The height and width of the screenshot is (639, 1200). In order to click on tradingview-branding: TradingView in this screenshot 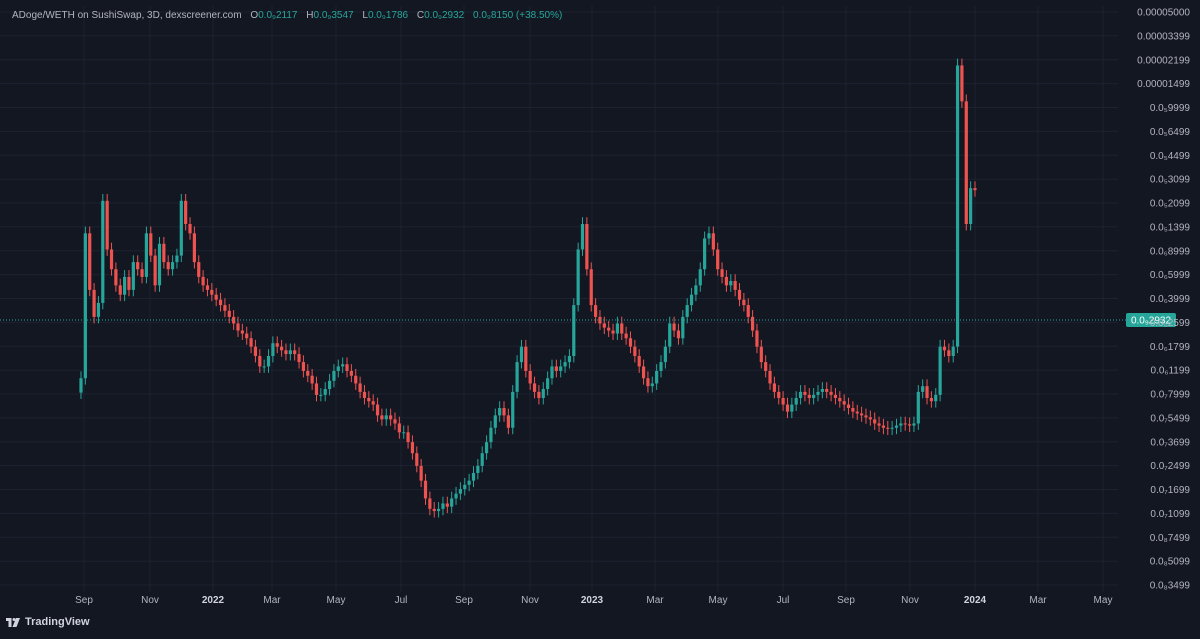, I will do `click(48, 622)`.